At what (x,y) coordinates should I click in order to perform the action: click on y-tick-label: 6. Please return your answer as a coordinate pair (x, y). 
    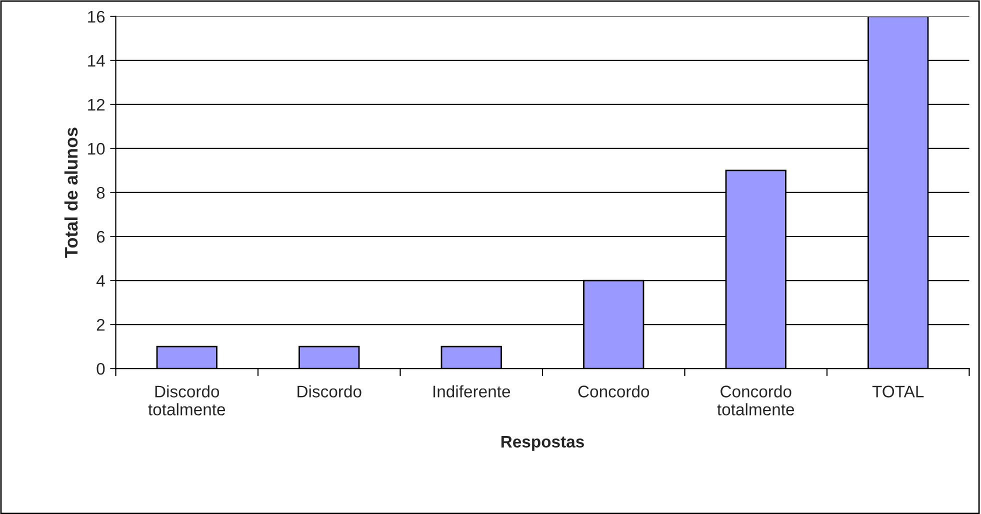
    Looking at the image, I should click on (100, 236).